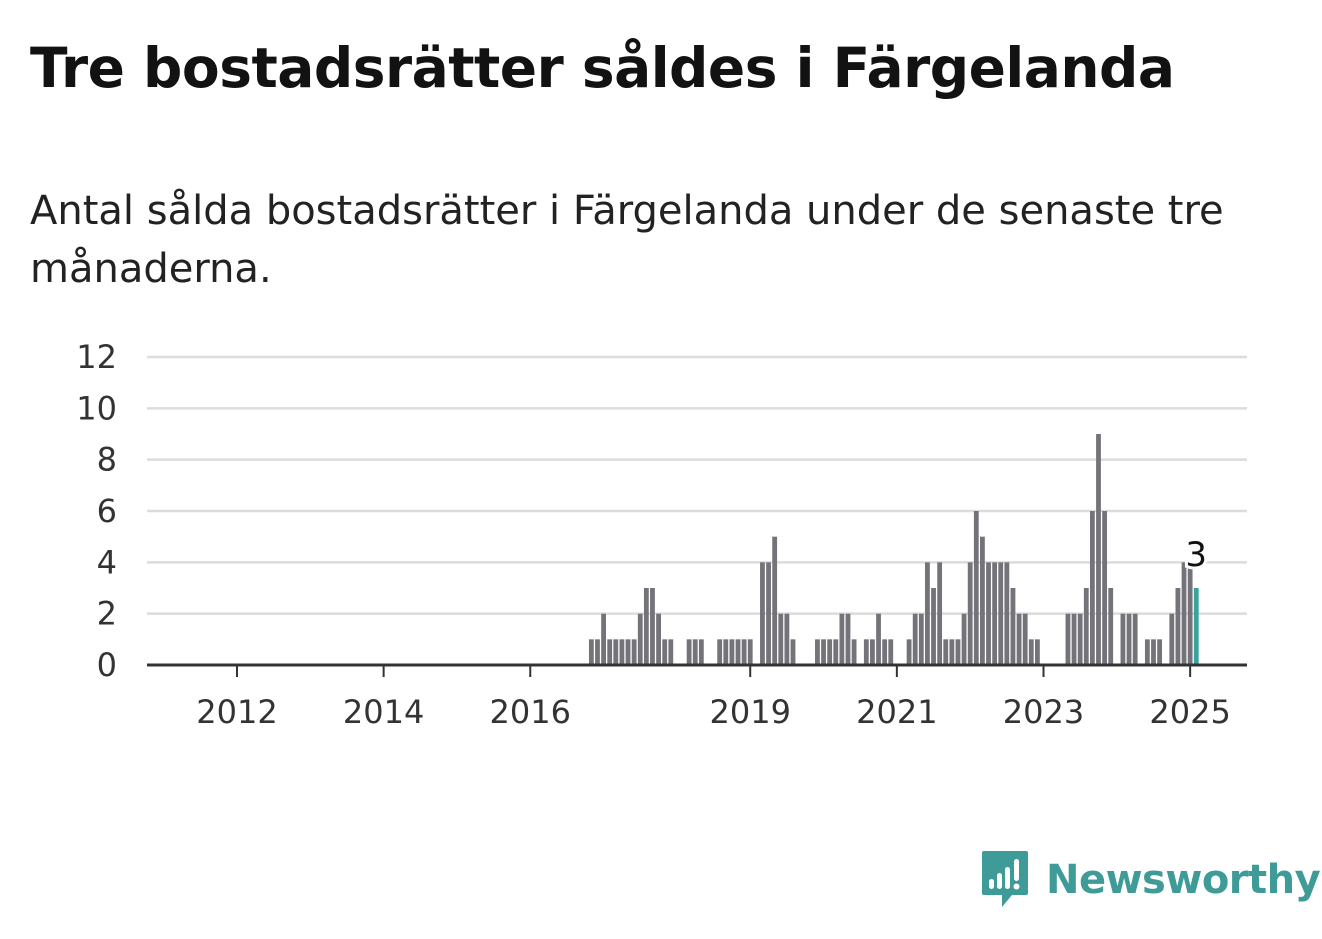 The image size is (1322, 939). I want to click on y-tick-label: 6, so click(107, 511).